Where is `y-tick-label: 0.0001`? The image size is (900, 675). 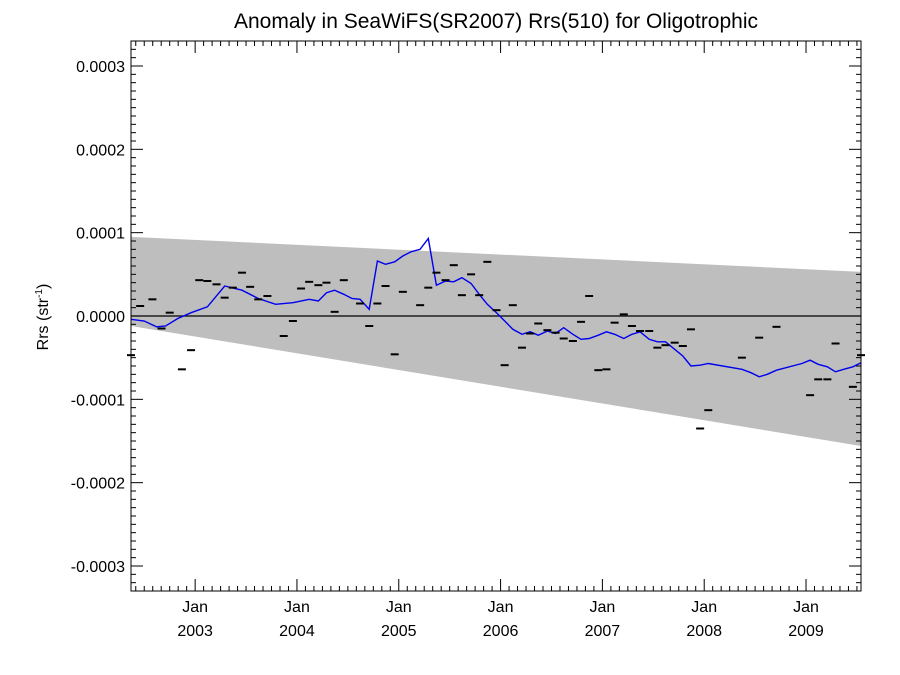 y-tick-label: 0.0001 is located at coordinates (100, 234).